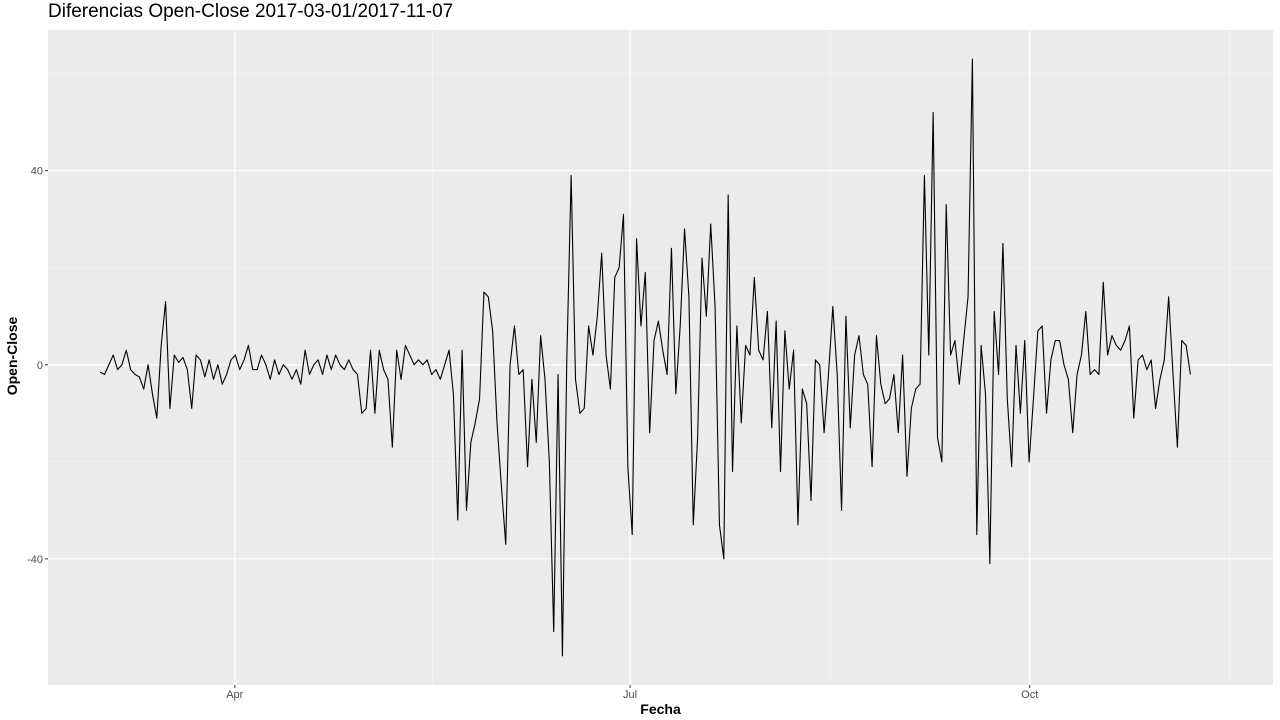 Image resolution: width=1280 pixels, height=720 pixels. What do you see at coordinates (234, 695) in the screenshot?
I see `x-tick-label: Apr` at bounding box center [234, 695].